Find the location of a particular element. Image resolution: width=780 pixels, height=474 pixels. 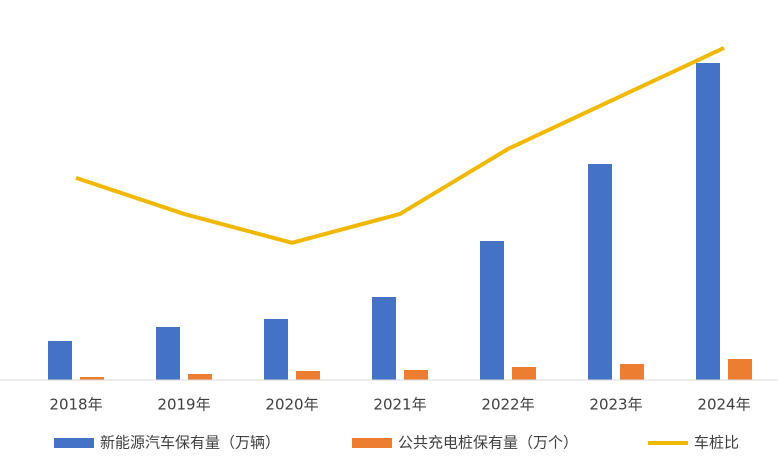

legend-label: 公共充电桩保有量（万个） is located at coordinates (488, 443).